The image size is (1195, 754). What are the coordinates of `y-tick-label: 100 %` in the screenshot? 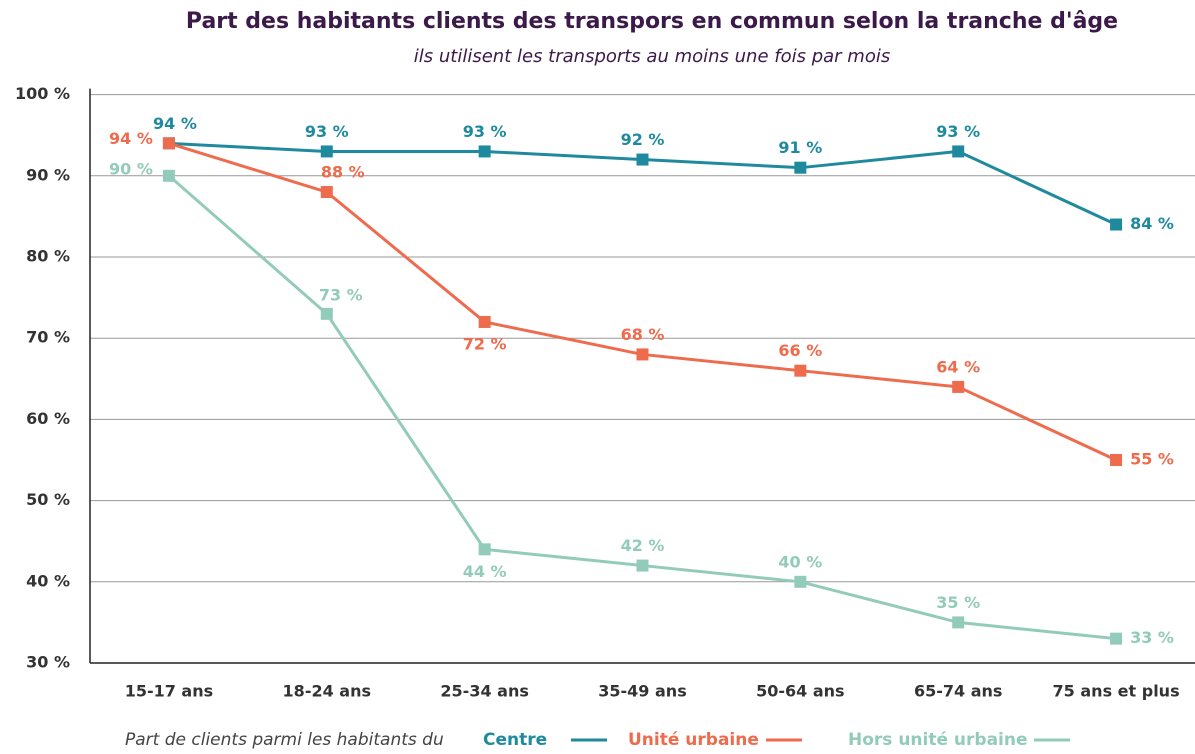 It's located at (42, 93).